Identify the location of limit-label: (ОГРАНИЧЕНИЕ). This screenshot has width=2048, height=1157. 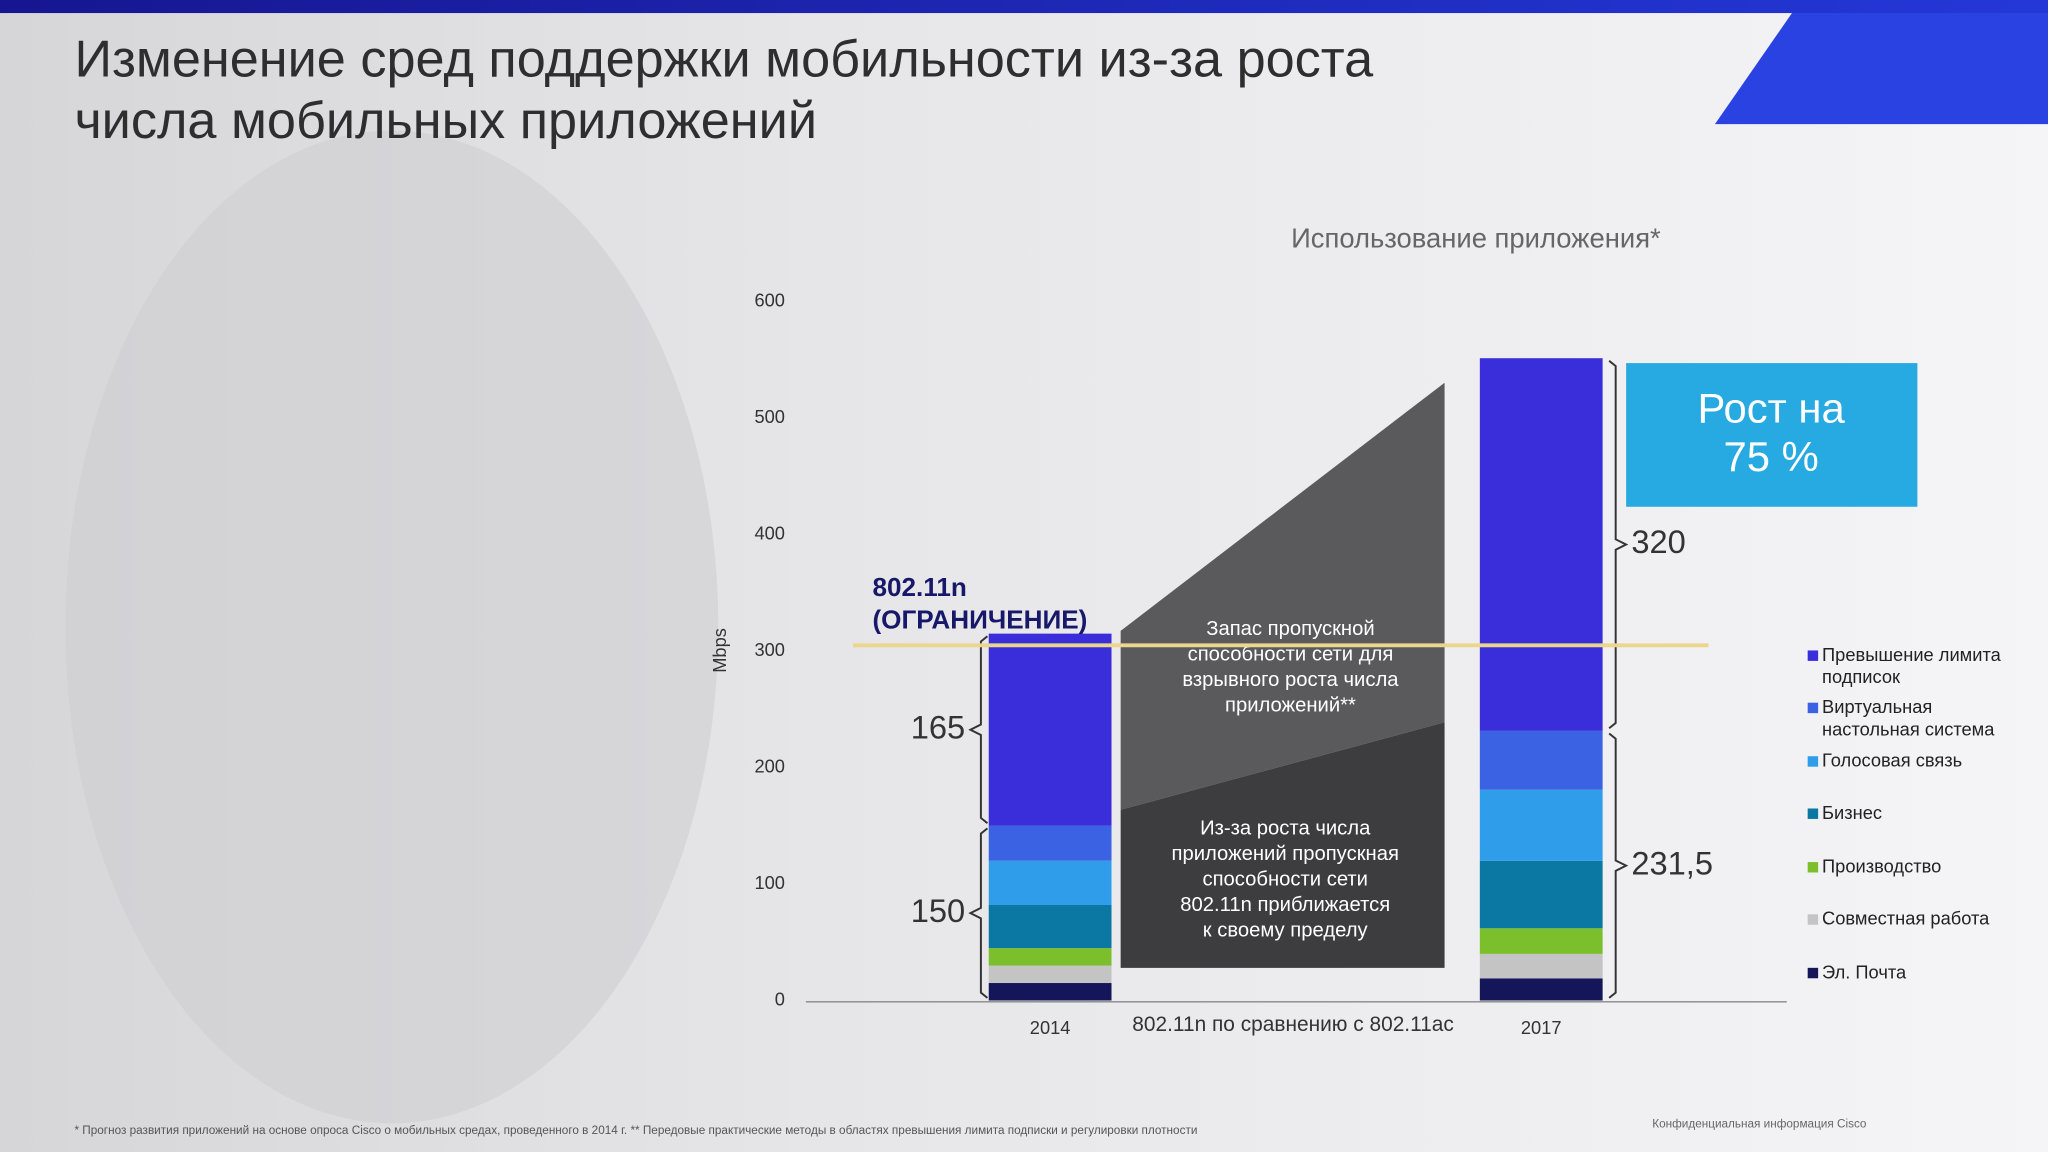
(979, 620).